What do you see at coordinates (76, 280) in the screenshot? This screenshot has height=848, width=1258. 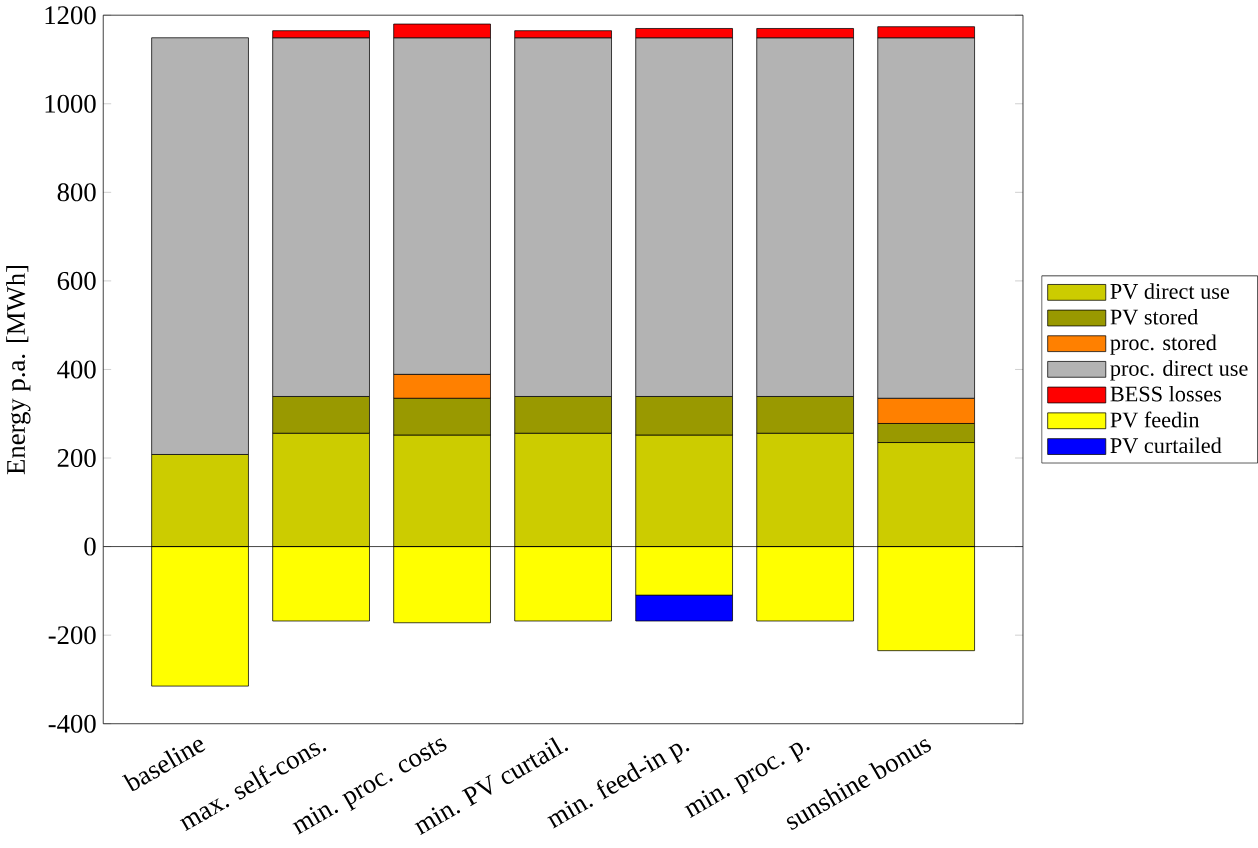 I see `y-tick-label: 600` at bounding box center [76, 280].